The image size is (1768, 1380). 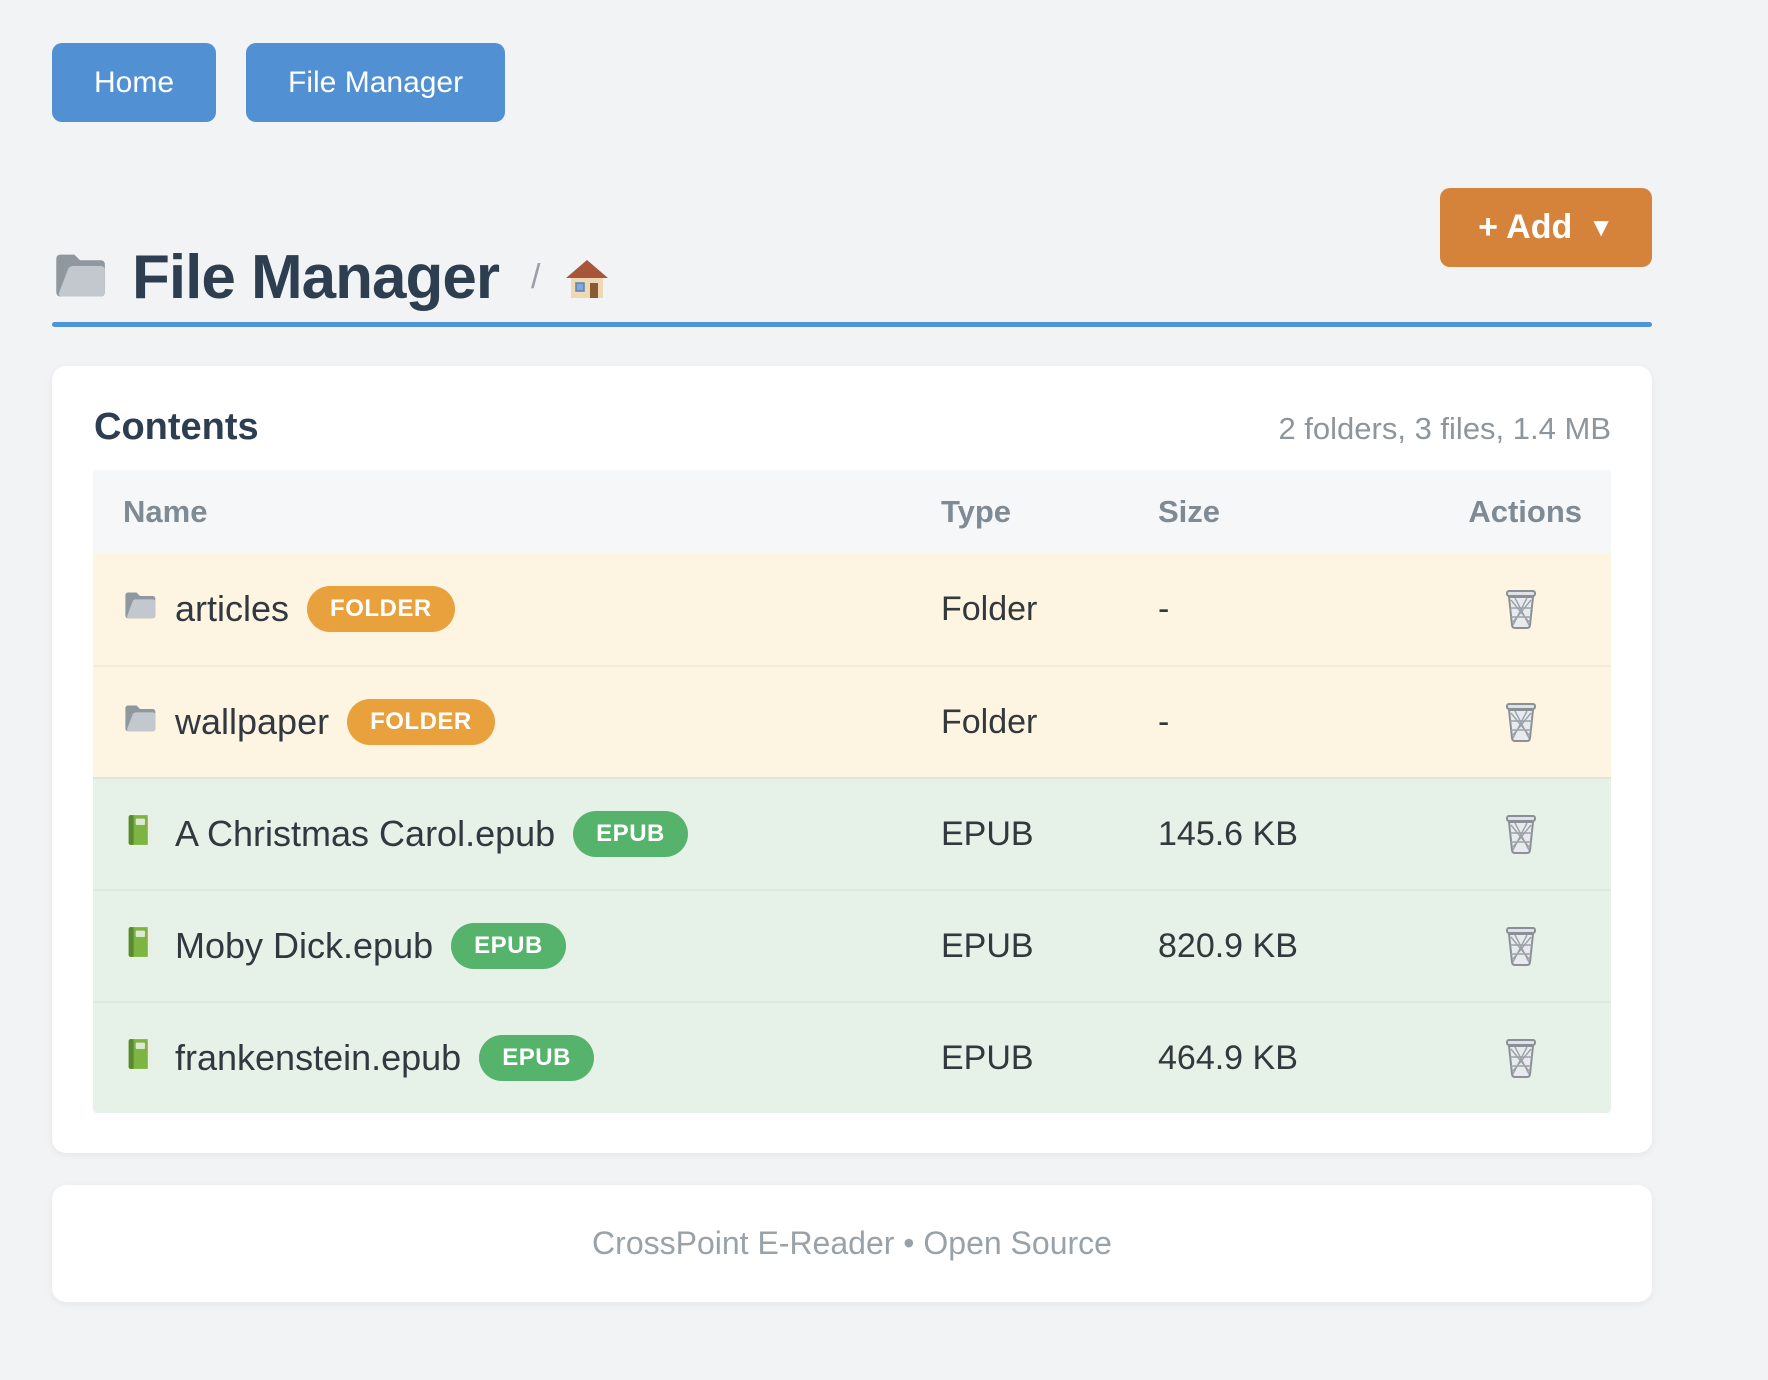 What do you see at coordinates (852, 250) in the screenshot?
I see `page-header: File Manager / + Add ▼` at bounding box center [852, 250].